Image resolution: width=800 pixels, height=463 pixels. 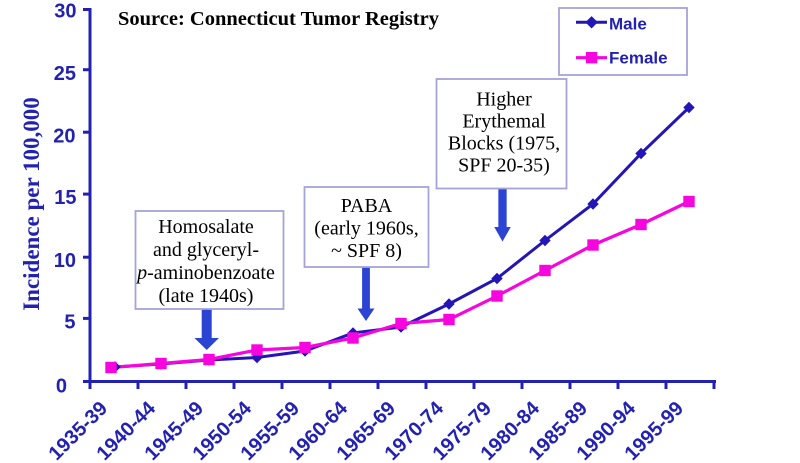 What do you see at coordinates (504, 144) in the screenshot?
I see `svg-text: Blocks (1975,` at bounding box center [504, 144].